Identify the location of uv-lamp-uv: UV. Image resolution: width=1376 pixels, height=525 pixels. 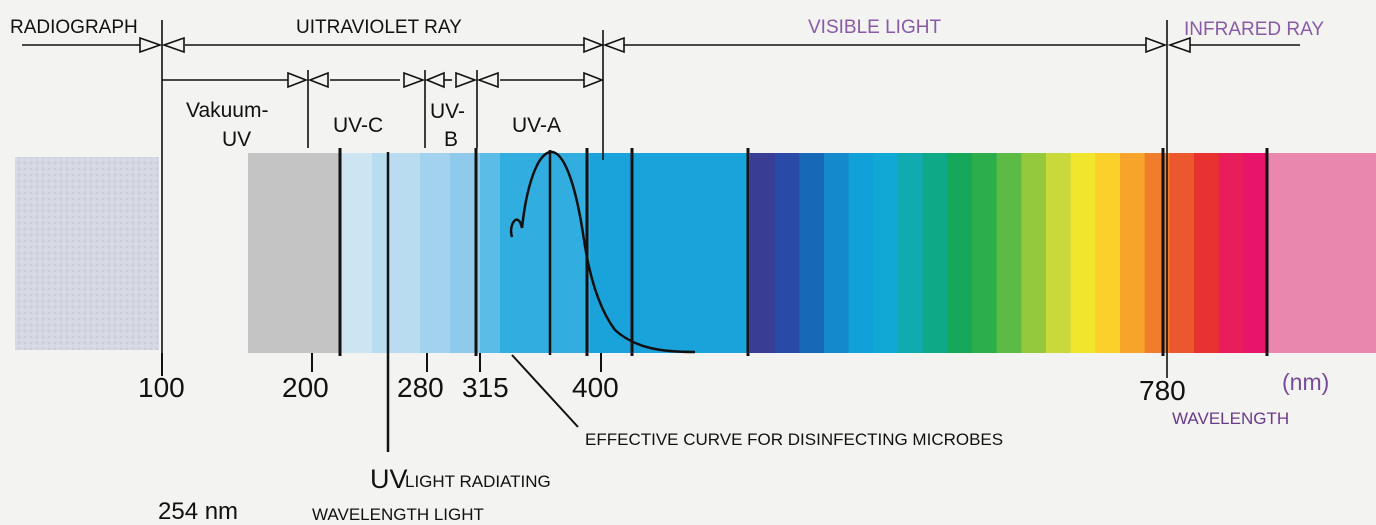
(389, 479).